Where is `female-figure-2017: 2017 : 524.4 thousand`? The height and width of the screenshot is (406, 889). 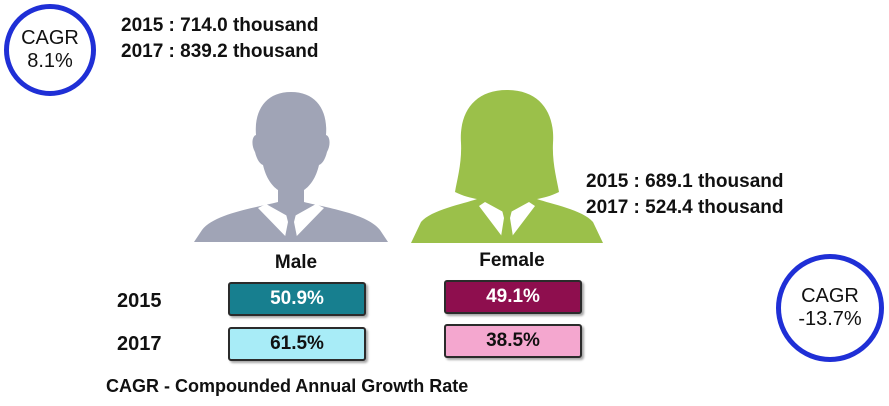
female-figure-2017: 2017 : 524.4 thousand is located at coordinates (685, 207).